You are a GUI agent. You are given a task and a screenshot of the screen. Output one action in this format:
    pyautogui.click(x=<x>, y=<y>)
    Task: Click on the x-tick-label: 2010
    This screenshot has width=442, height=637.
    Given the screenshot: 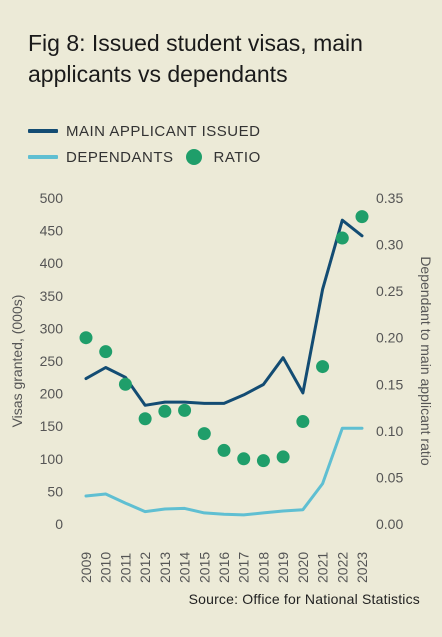 What is the action you would take?
    pyautogui.click(x=106, y=567)
    